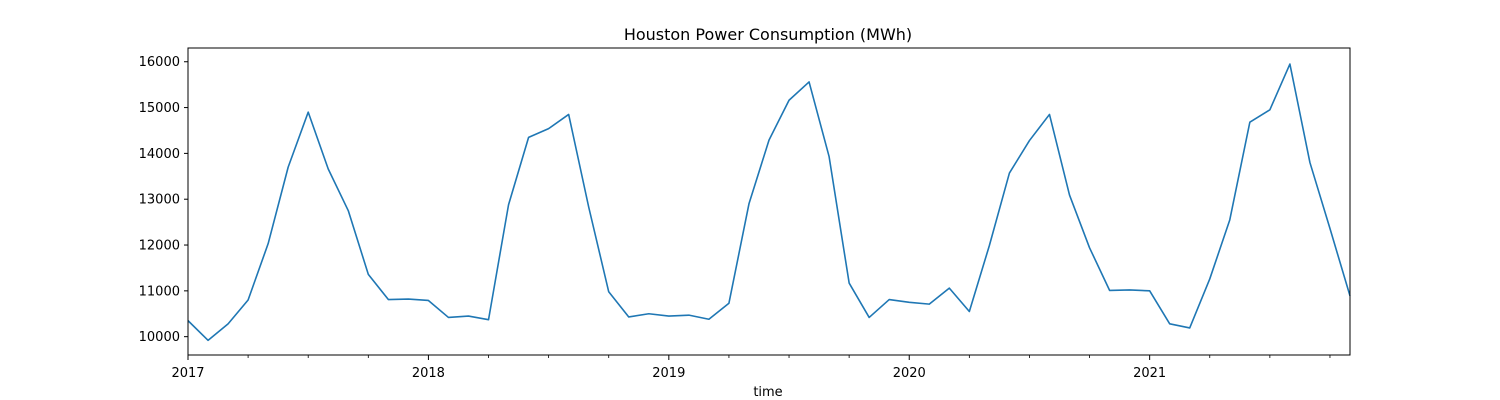 The width and height of the screenshot is (1500, 400). I want to click on x-axis-label: time, so click(767, 392).